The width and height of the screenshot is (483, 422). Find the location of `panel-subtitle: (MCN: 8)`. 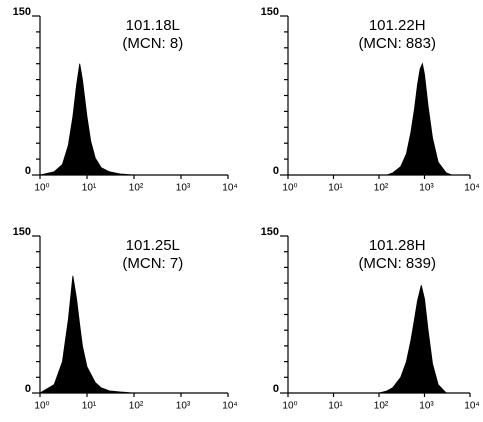

panel-subtitle: (MCN: 8) is located at coordinates (152, 43).